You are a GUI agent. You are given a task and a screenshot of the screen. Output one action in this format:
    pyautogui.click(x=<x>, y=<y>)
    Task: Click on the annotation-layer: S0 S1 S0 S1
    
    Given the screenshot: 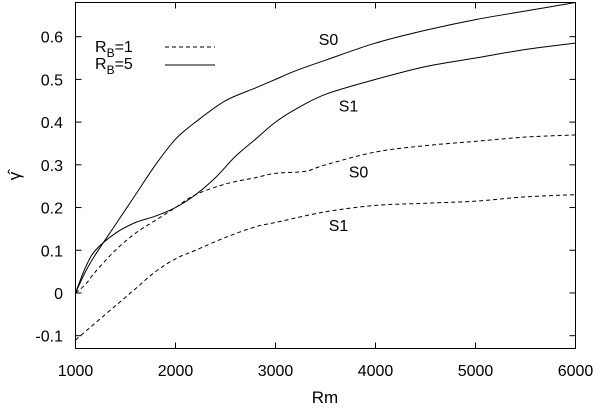 What is the action you would take?
    pyautogui.click(x=344, y=133)
    